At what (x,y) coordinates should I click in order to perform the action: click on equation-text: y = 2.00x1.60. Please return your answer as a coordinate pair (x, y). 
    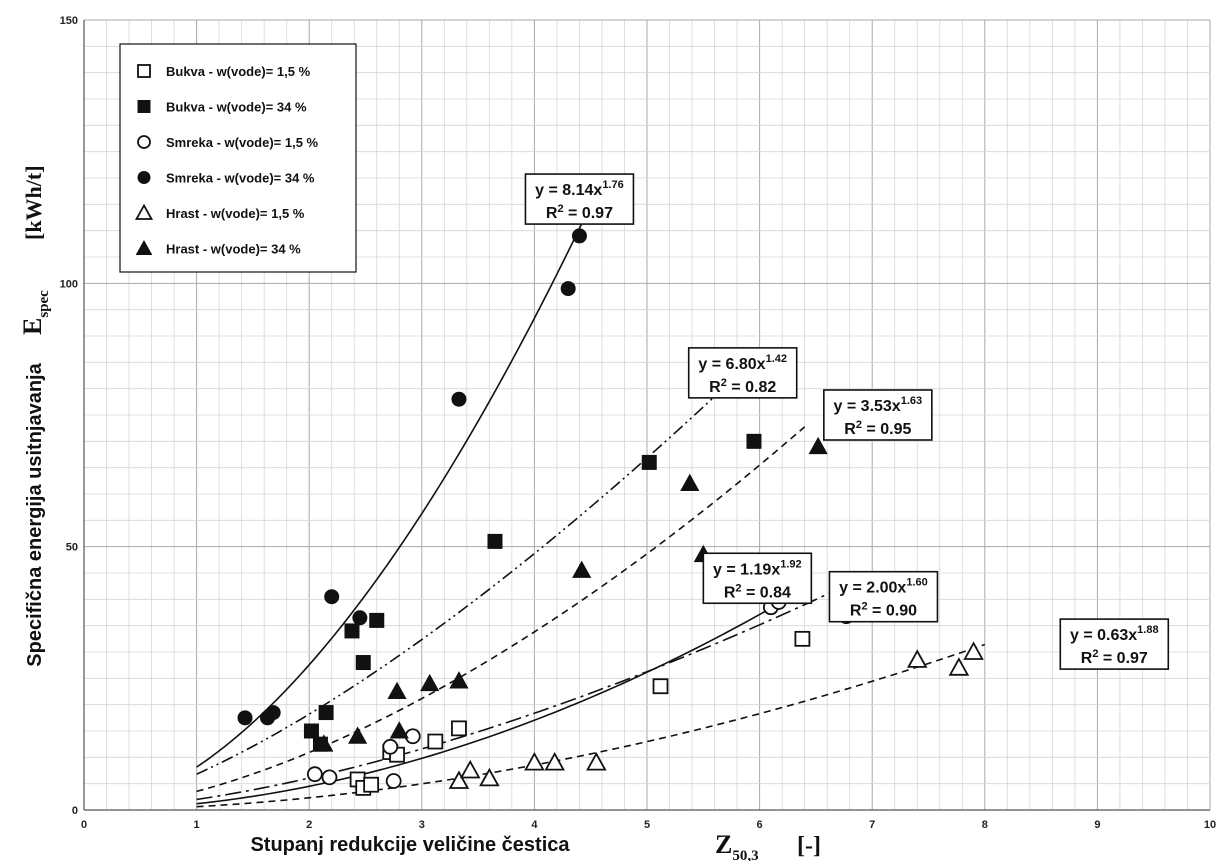
    Looking at the image, I should click on (883, 587).